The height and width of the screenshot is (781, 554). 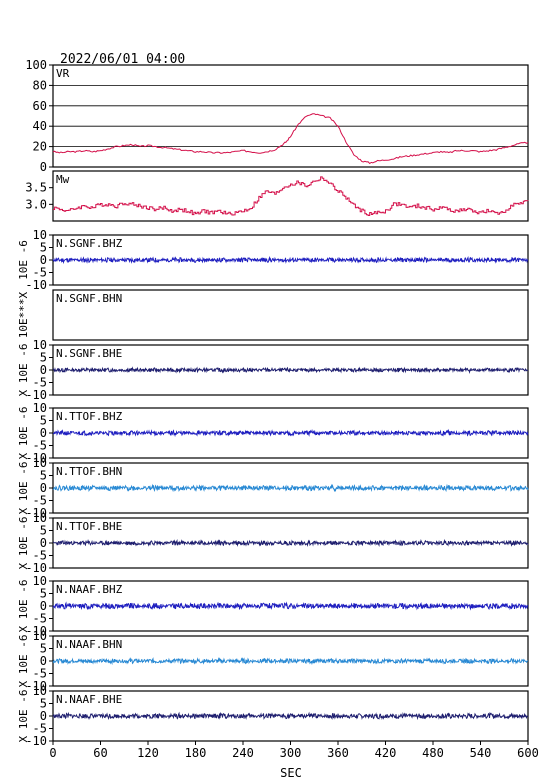 What do you see at coordinates (52, 753) in the screenshot?
I see `x-tick-label: 0` at bounding box center [52, 753].